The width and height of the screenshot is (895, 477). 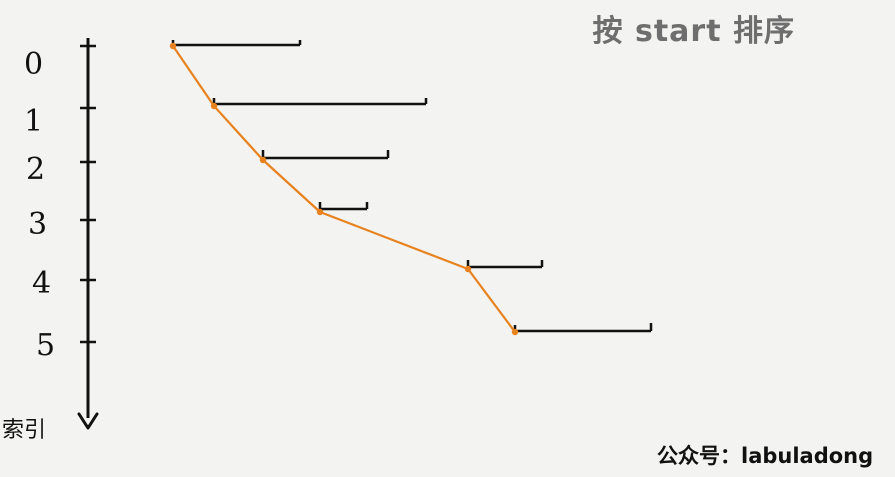 I want to click on axis-label-index: 索引, so click(x=24, y=430).